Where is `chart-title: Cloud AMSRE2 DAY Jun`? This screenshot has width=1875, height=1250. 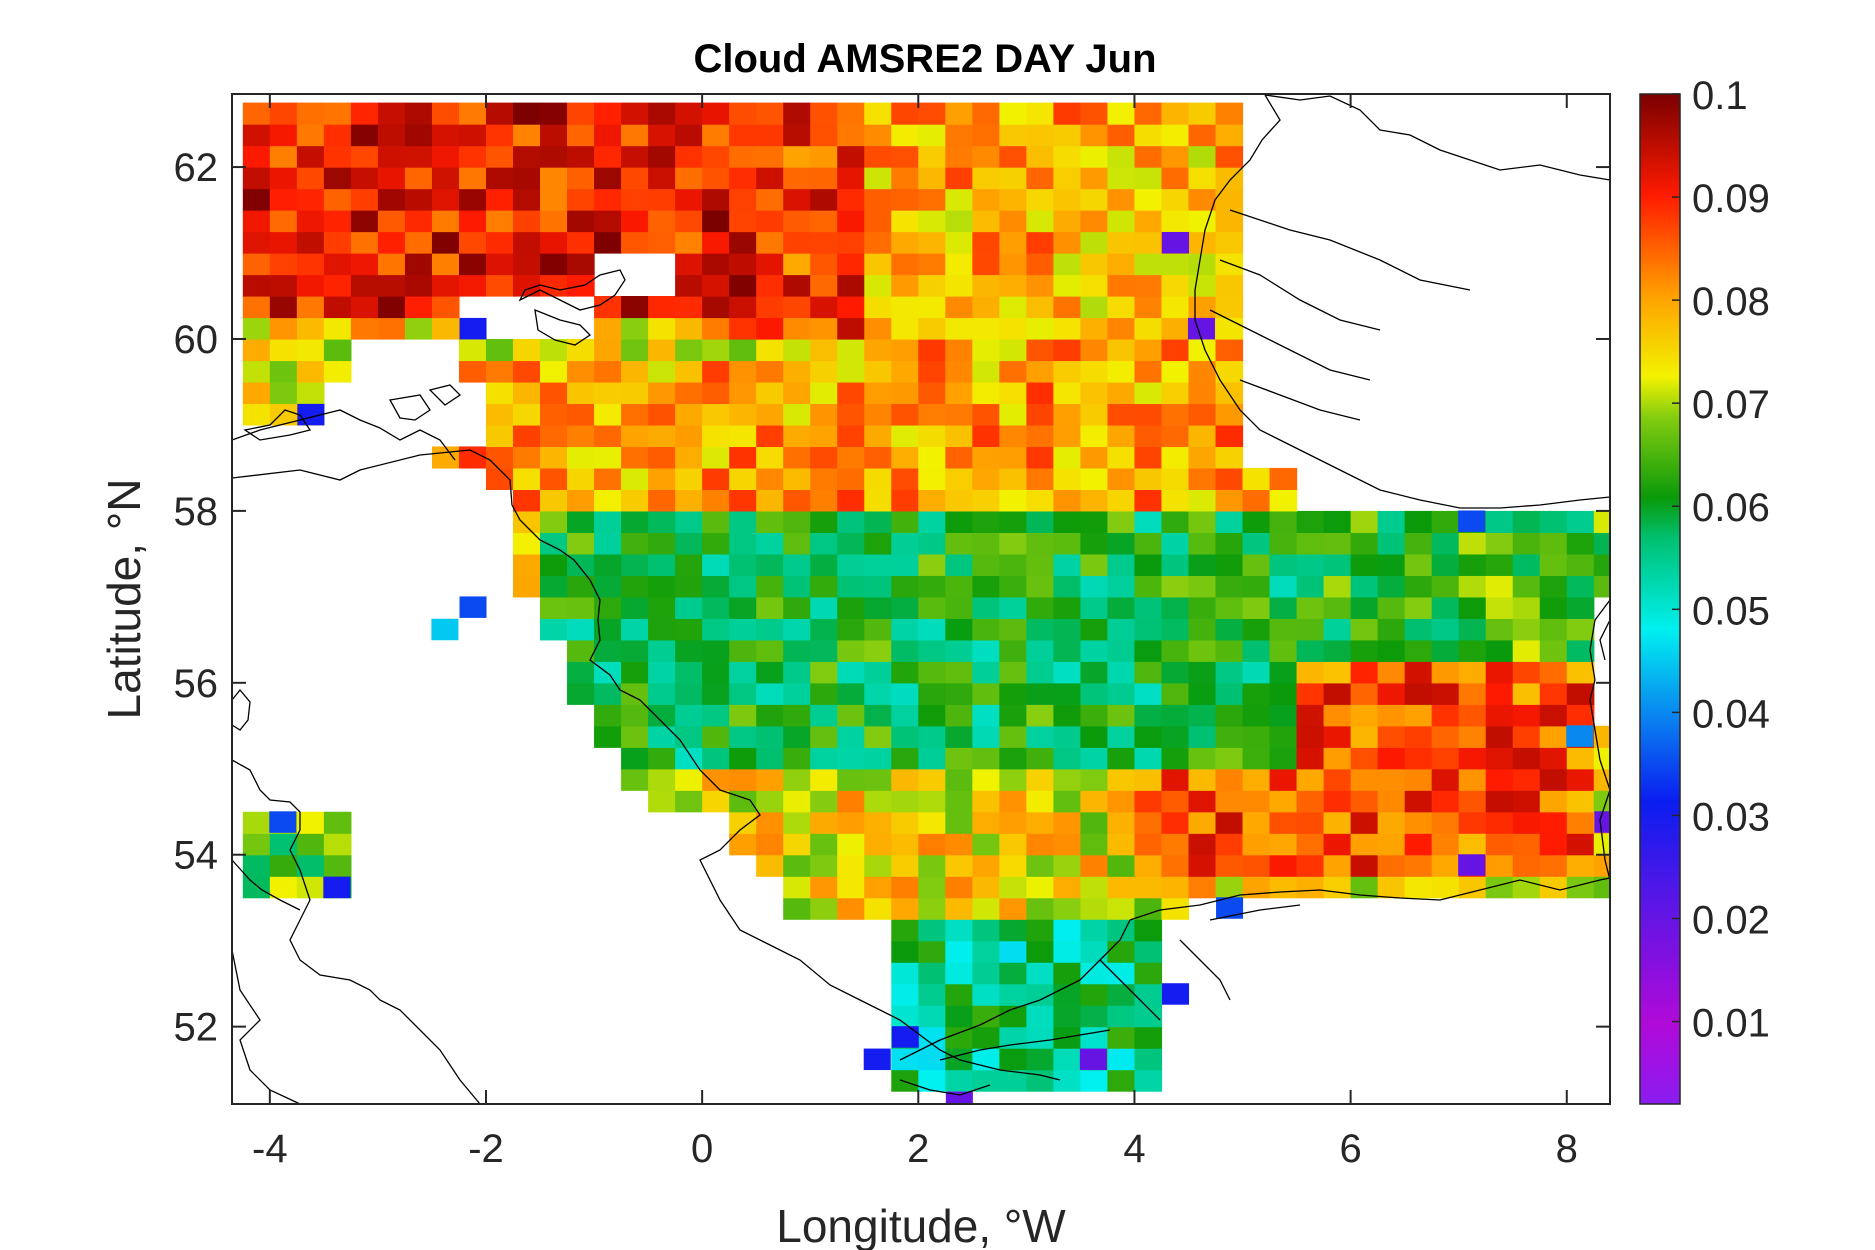
chart-title: Cloud AMSRE2 DAY Jun is located at coordinates (924, 59).